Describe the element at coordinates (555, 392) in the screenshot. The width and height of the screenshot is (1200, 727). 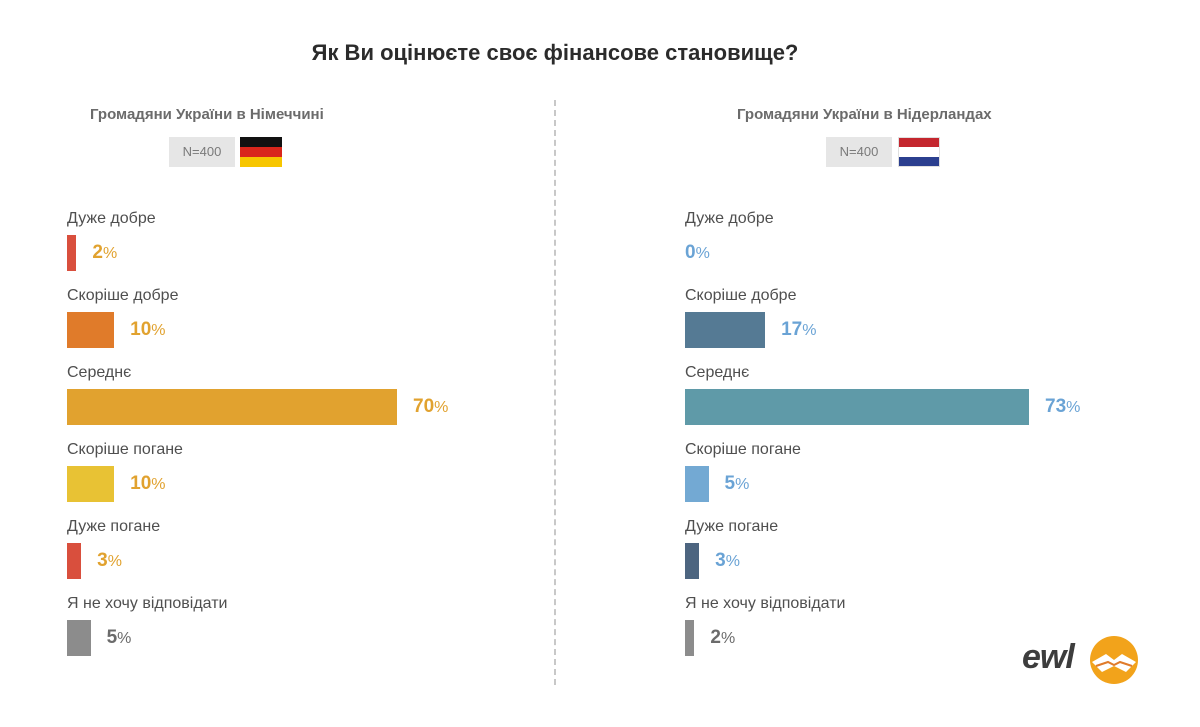
I see `panel-divider` at that location.